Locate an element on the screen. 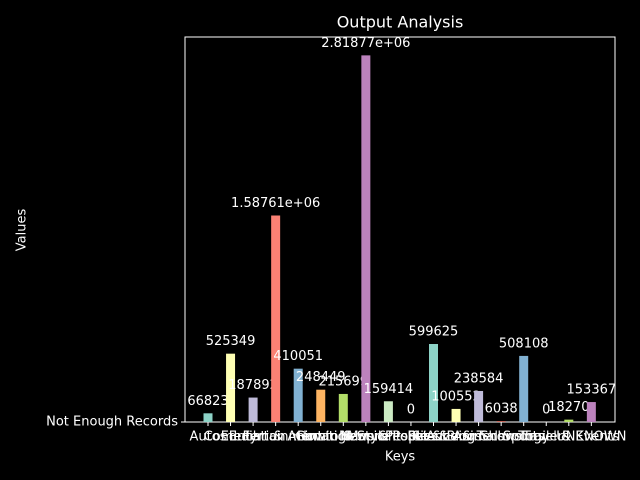  x-tick-label: Entertainment is located at coordinates (276, 437).